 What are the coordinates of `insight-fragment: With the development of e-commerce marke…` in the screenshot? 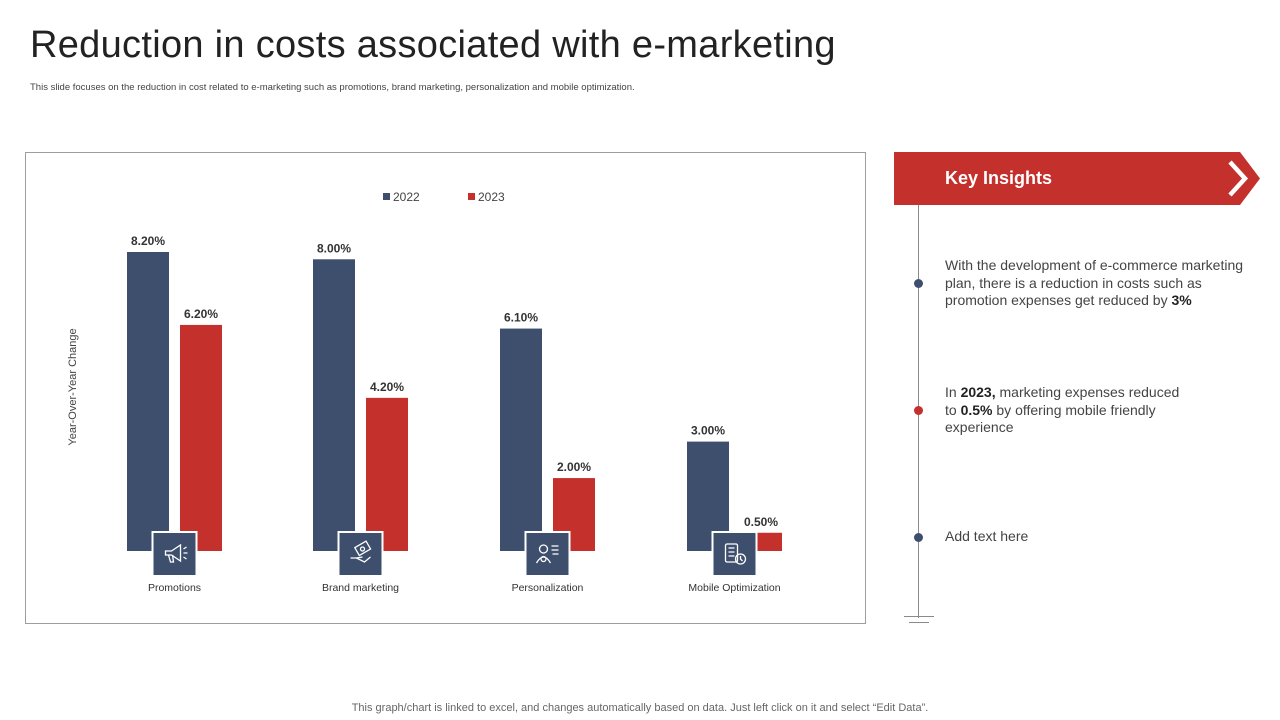 It's located at (1094, 282).